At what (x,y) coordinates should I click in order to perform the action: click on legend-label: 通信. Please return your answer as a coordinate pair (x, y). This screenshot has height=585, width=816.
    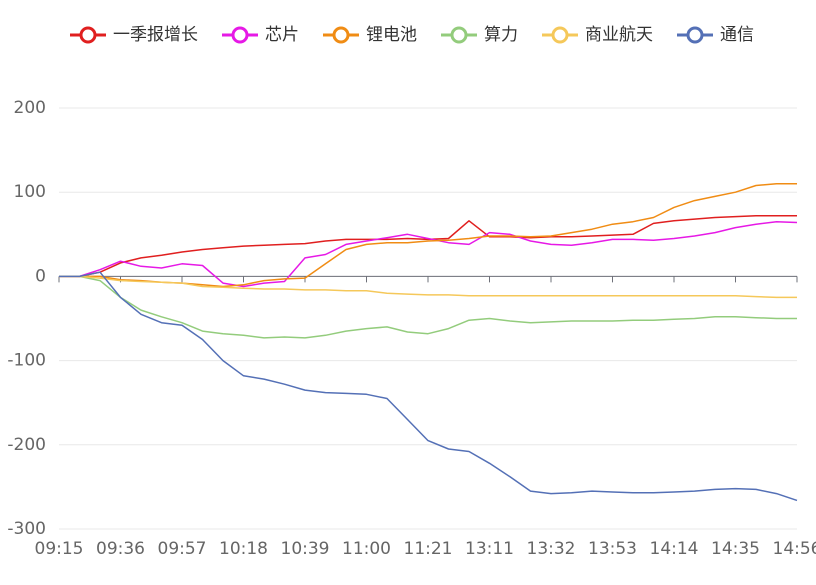
    Looking at the image, I should click on (737, 35).